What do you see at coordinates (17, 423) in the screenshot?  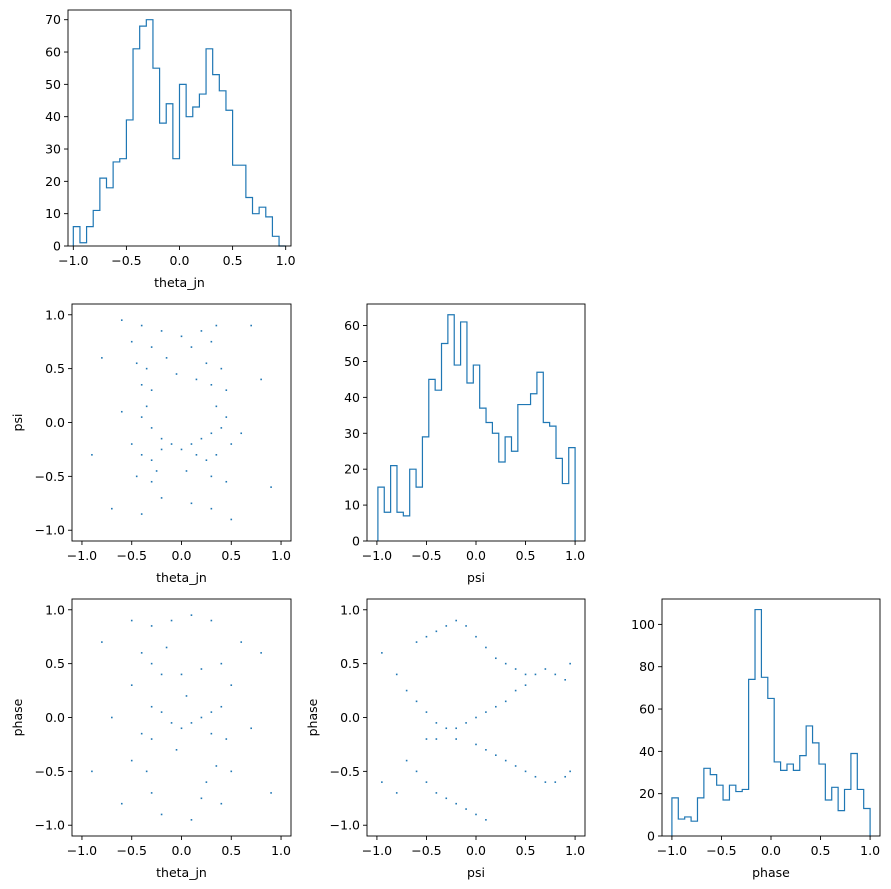 I see `y-axis-label: psi` at bounding box center [17, 423].